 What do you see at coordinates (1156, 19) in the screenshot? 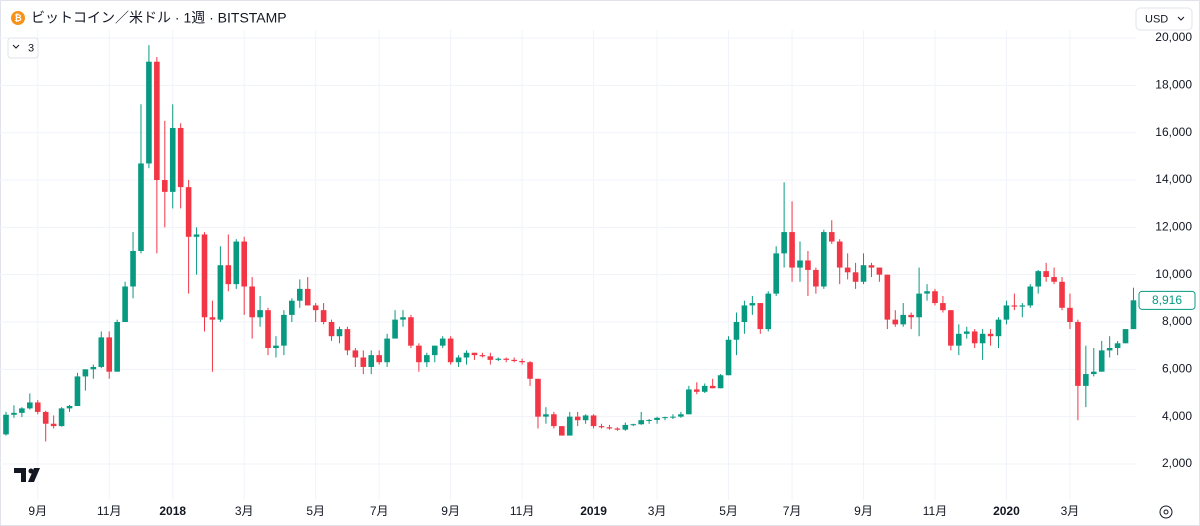
I see `currency-label: USD` at bounding box center [1156, 19].